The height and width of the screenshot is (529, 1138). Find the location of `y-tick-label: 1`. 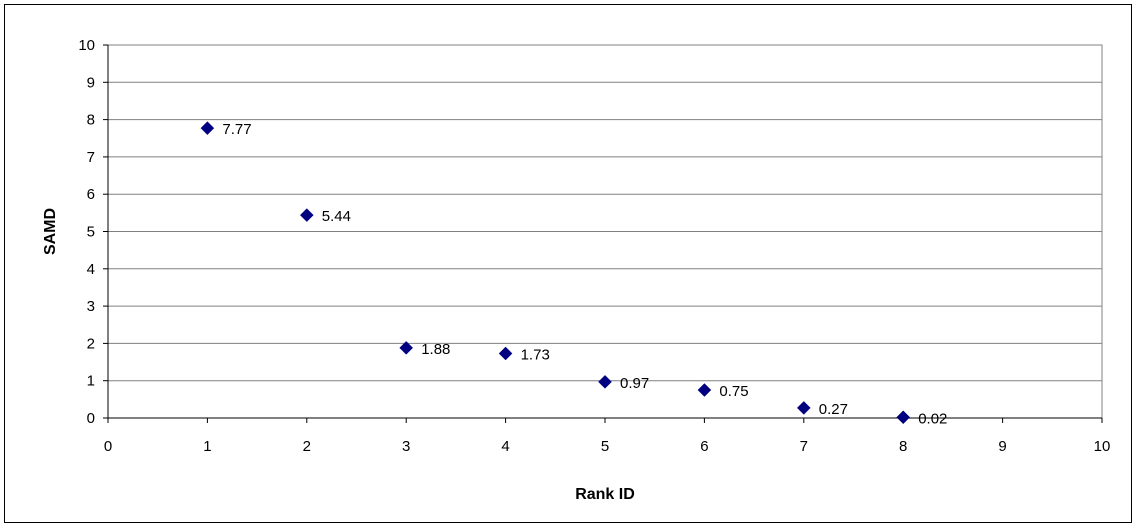

y-tick-label: 1 is located at coordinates (91, 381).